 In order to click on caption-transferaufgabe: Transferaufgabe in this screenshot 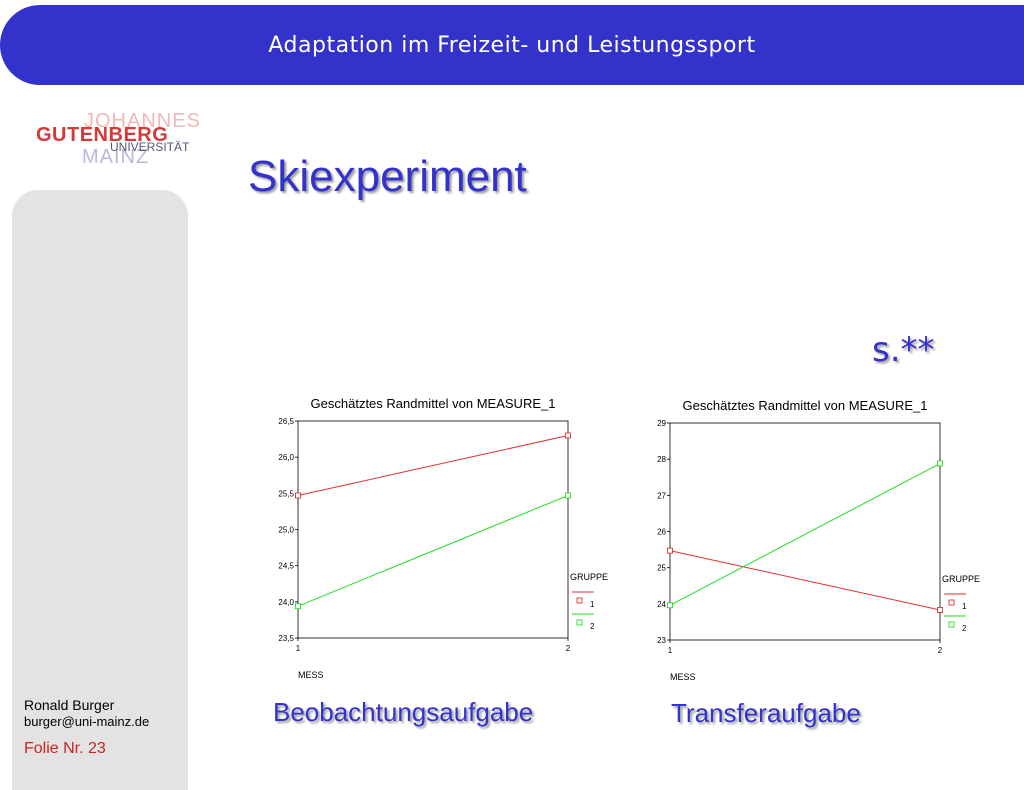, I will do `click(766, 713)`.